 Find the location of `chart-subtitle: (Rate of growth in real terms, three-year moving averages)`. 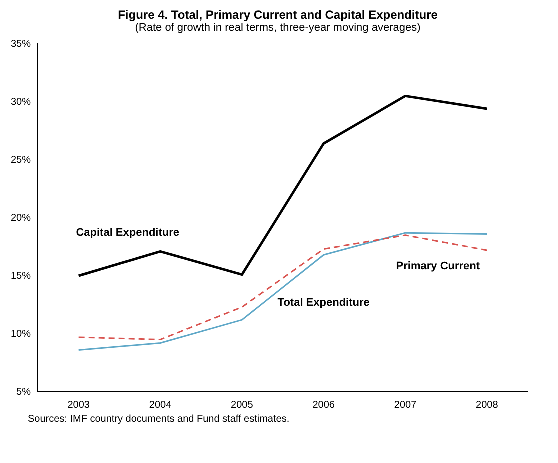

chart-subtitle: (Rate of growth in real terms, three-year moving averages) is located at coordinates (278, 28).